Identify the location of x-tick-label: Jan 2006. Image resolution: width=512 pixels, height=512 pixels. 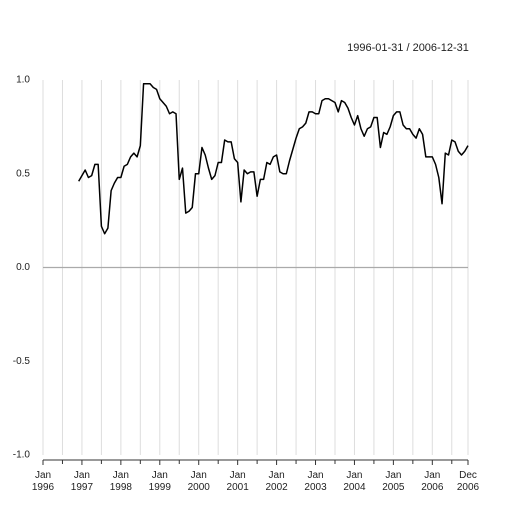
(432, 481).